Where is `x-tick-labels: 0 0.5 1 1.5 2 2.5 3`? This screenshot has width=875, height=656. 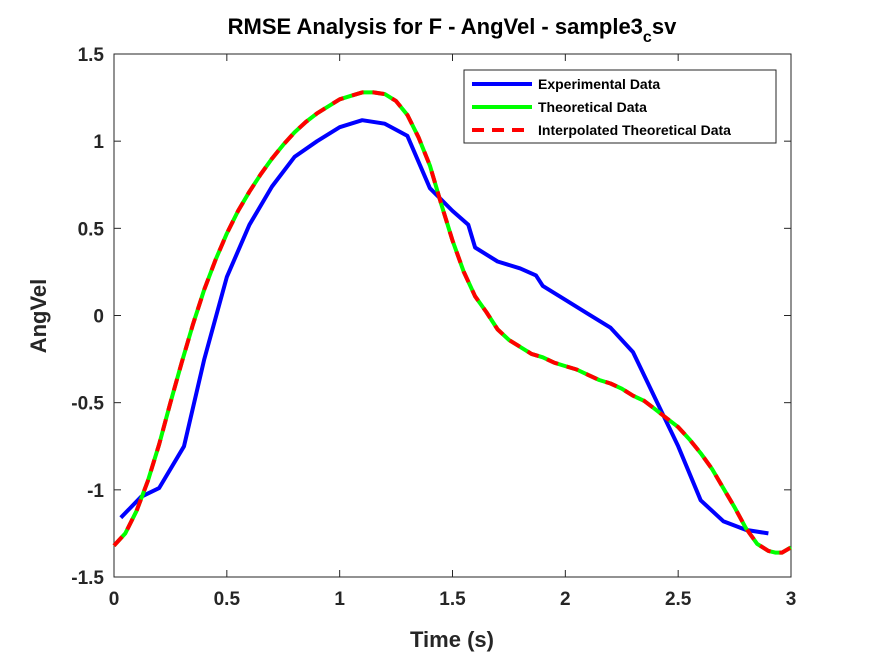 x-tick-labels: 0 0.5 1 1.5 2 2.5 3 is located at coordinates (453, 599).